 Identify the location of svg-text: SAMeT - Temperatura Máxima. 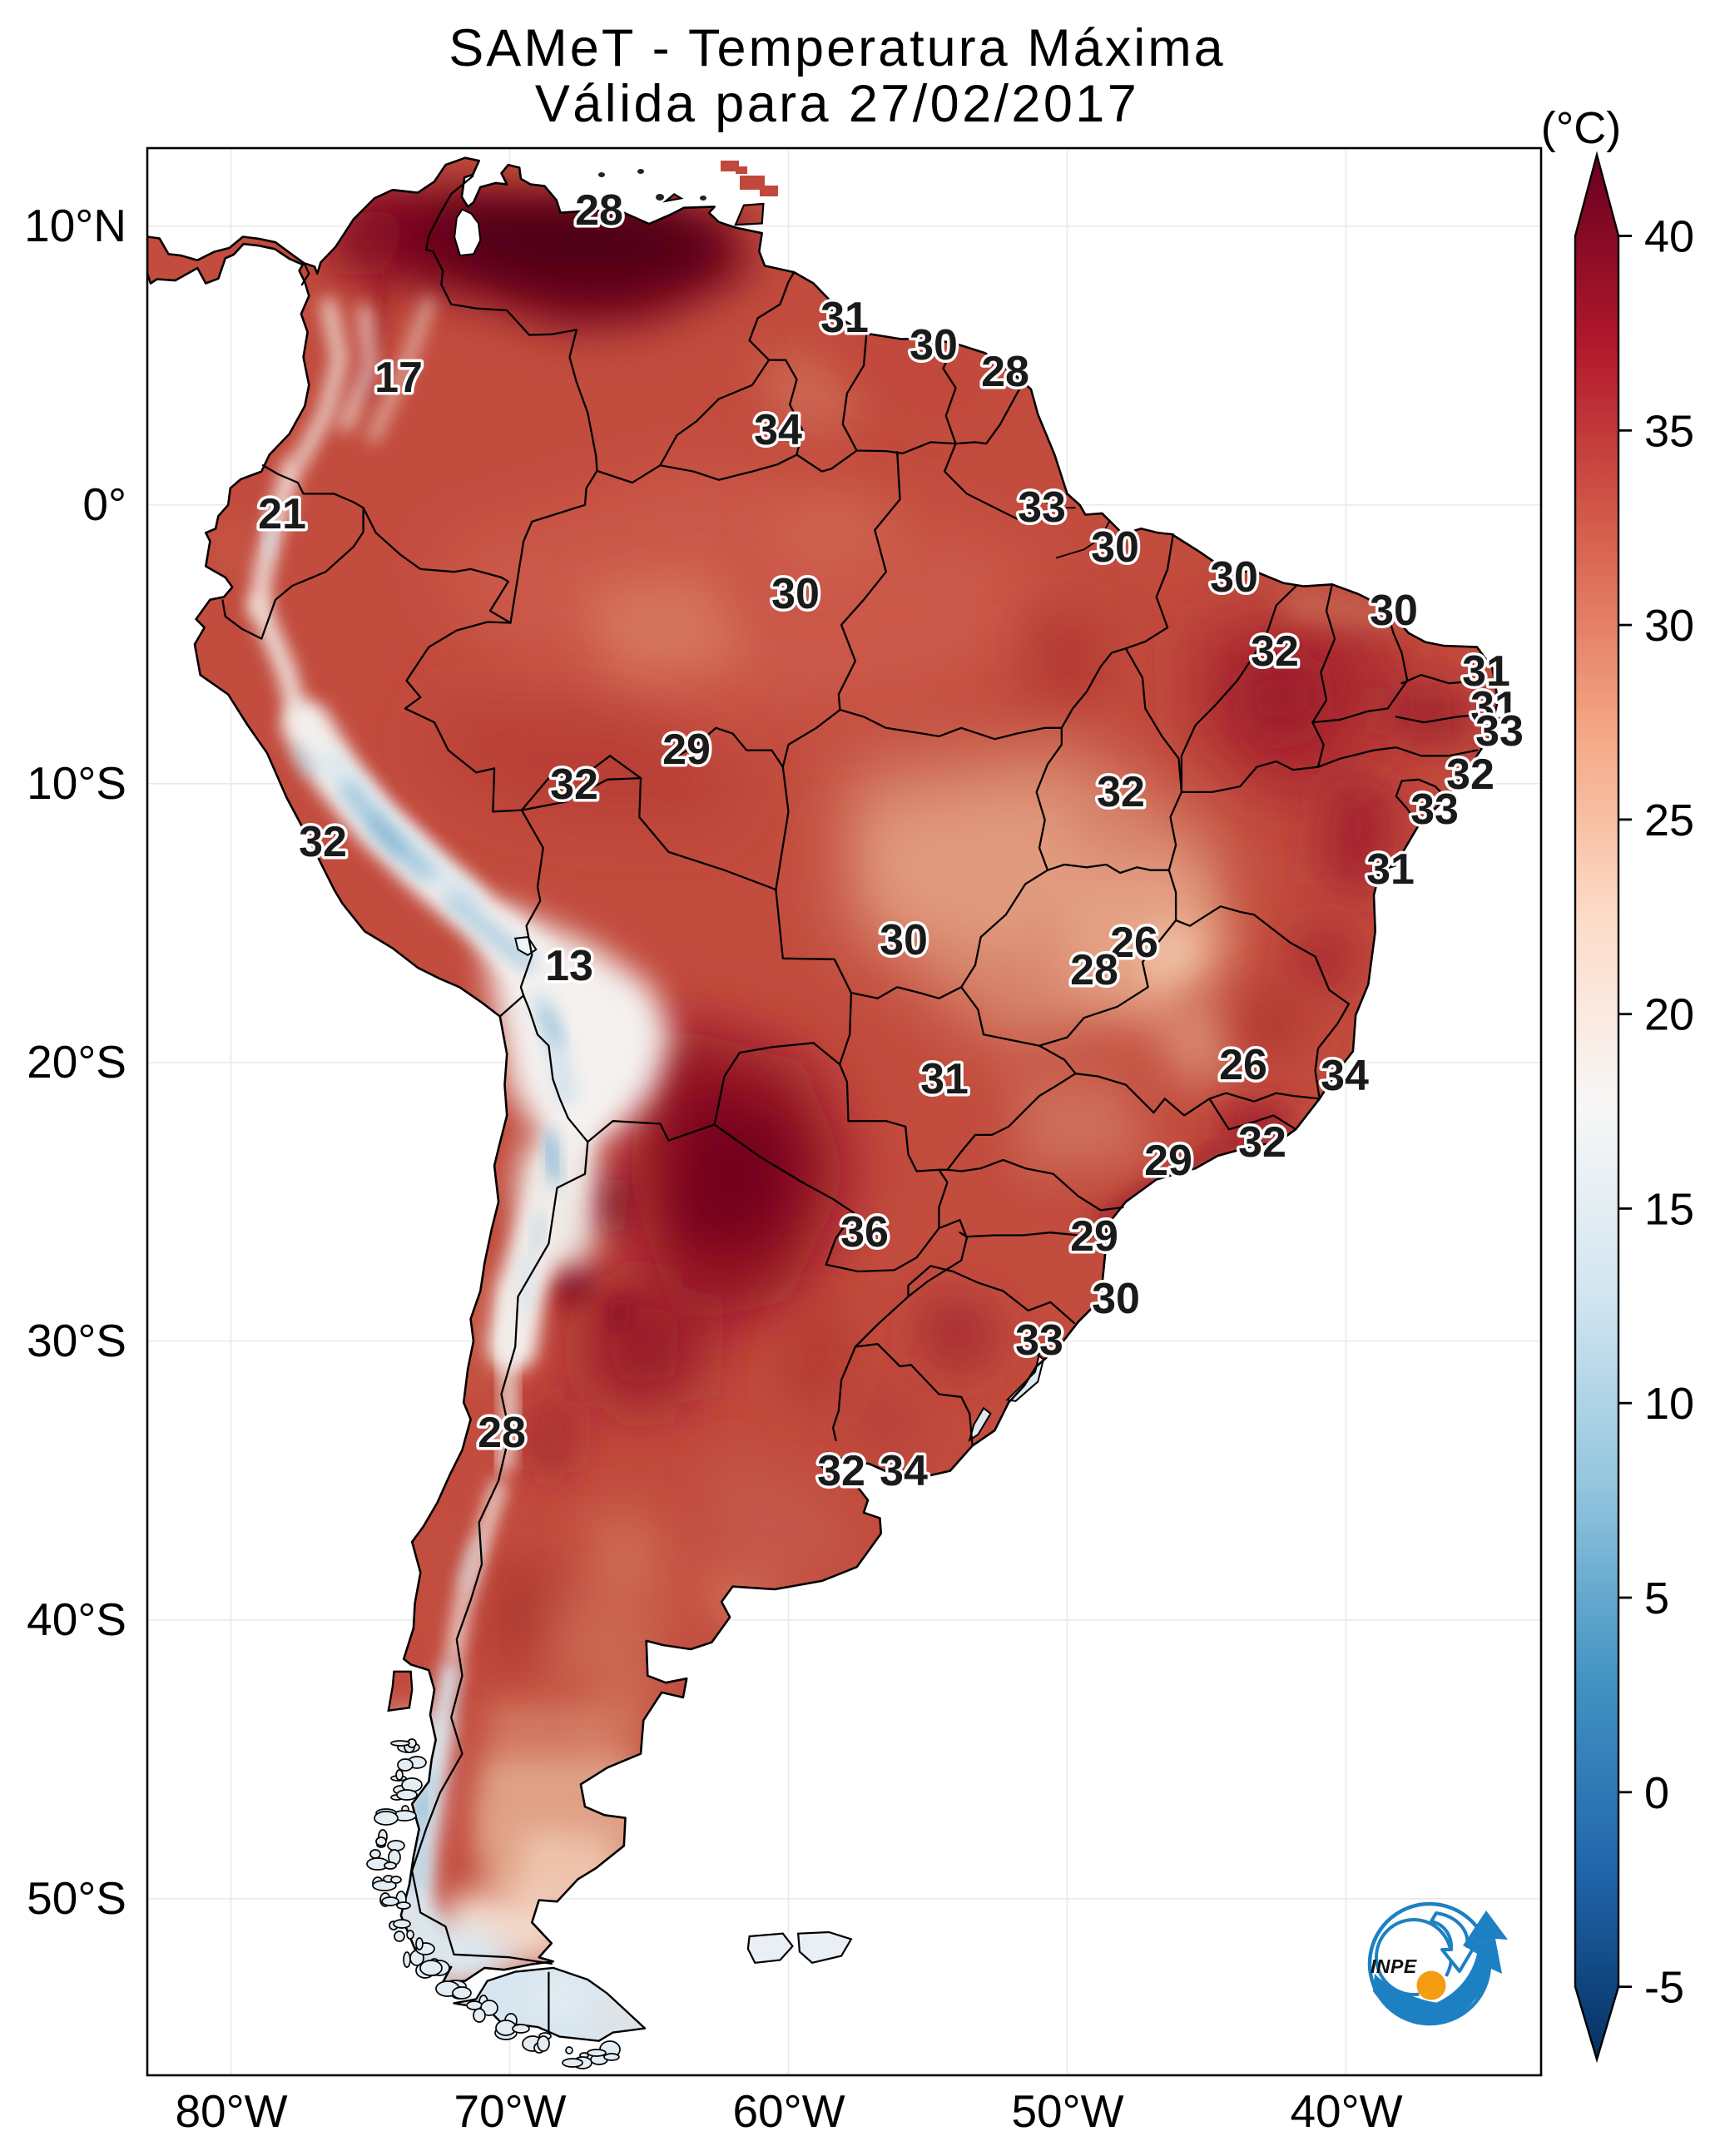
(837, 48).